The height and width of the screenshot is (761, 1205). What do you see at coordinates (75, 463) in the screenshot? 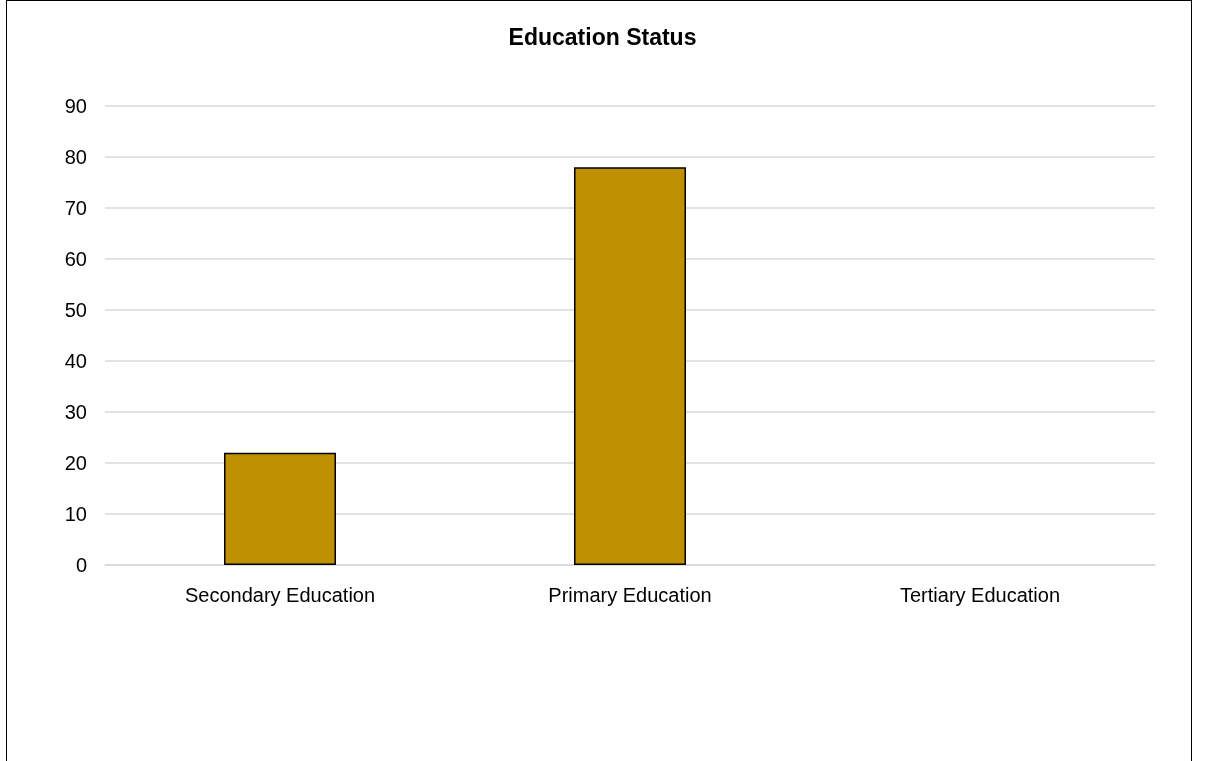
I see `y-tick-label: 20` at bounding box center [75, 463].